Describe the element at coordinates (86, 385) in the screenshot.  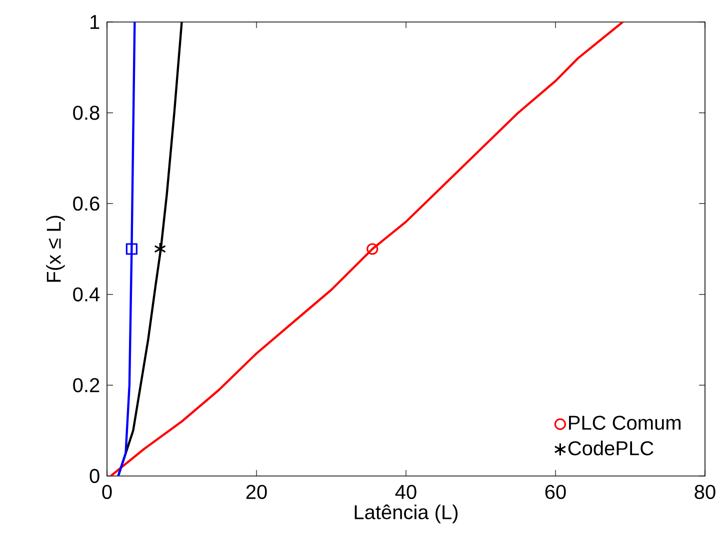
I see `y-tick-label: 0.2` at that location.